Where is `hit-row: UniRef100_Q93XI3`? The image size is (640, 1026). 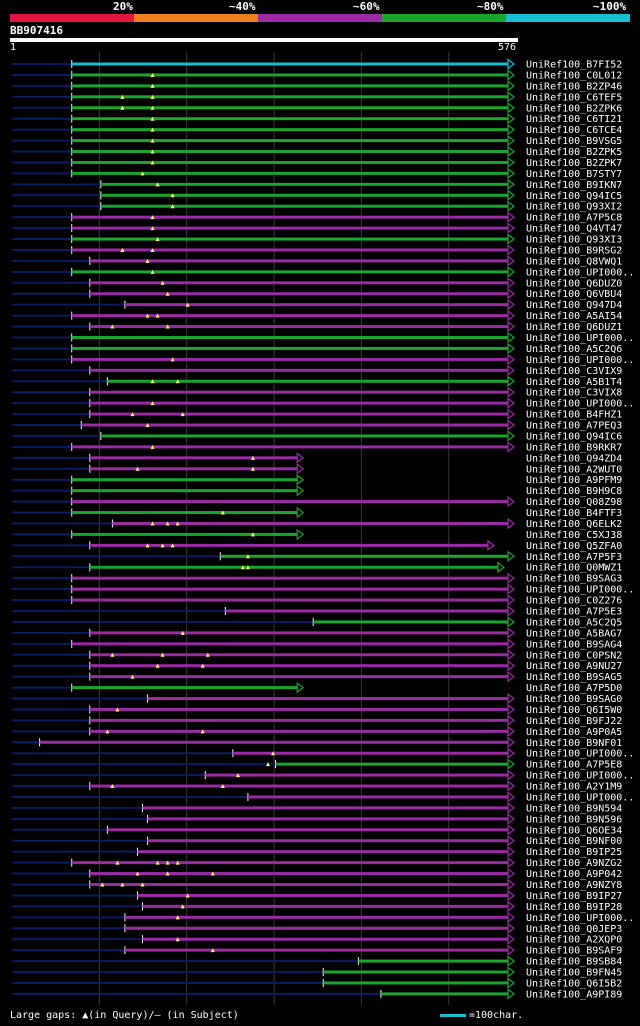
hit-row: UniRef100_Q93XI3 is located at coordinates (317, 239).